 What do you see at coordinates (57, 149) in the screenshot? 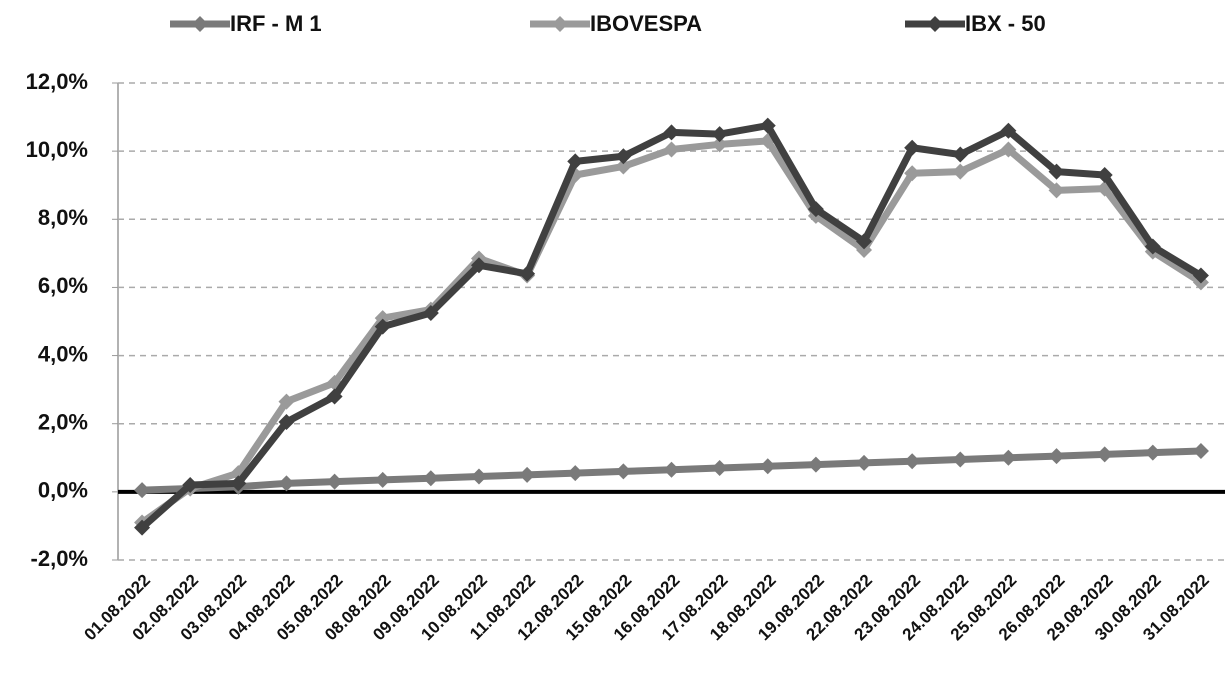
I see `y-tick-label: 10,0%` at bounding box center [57, 149].